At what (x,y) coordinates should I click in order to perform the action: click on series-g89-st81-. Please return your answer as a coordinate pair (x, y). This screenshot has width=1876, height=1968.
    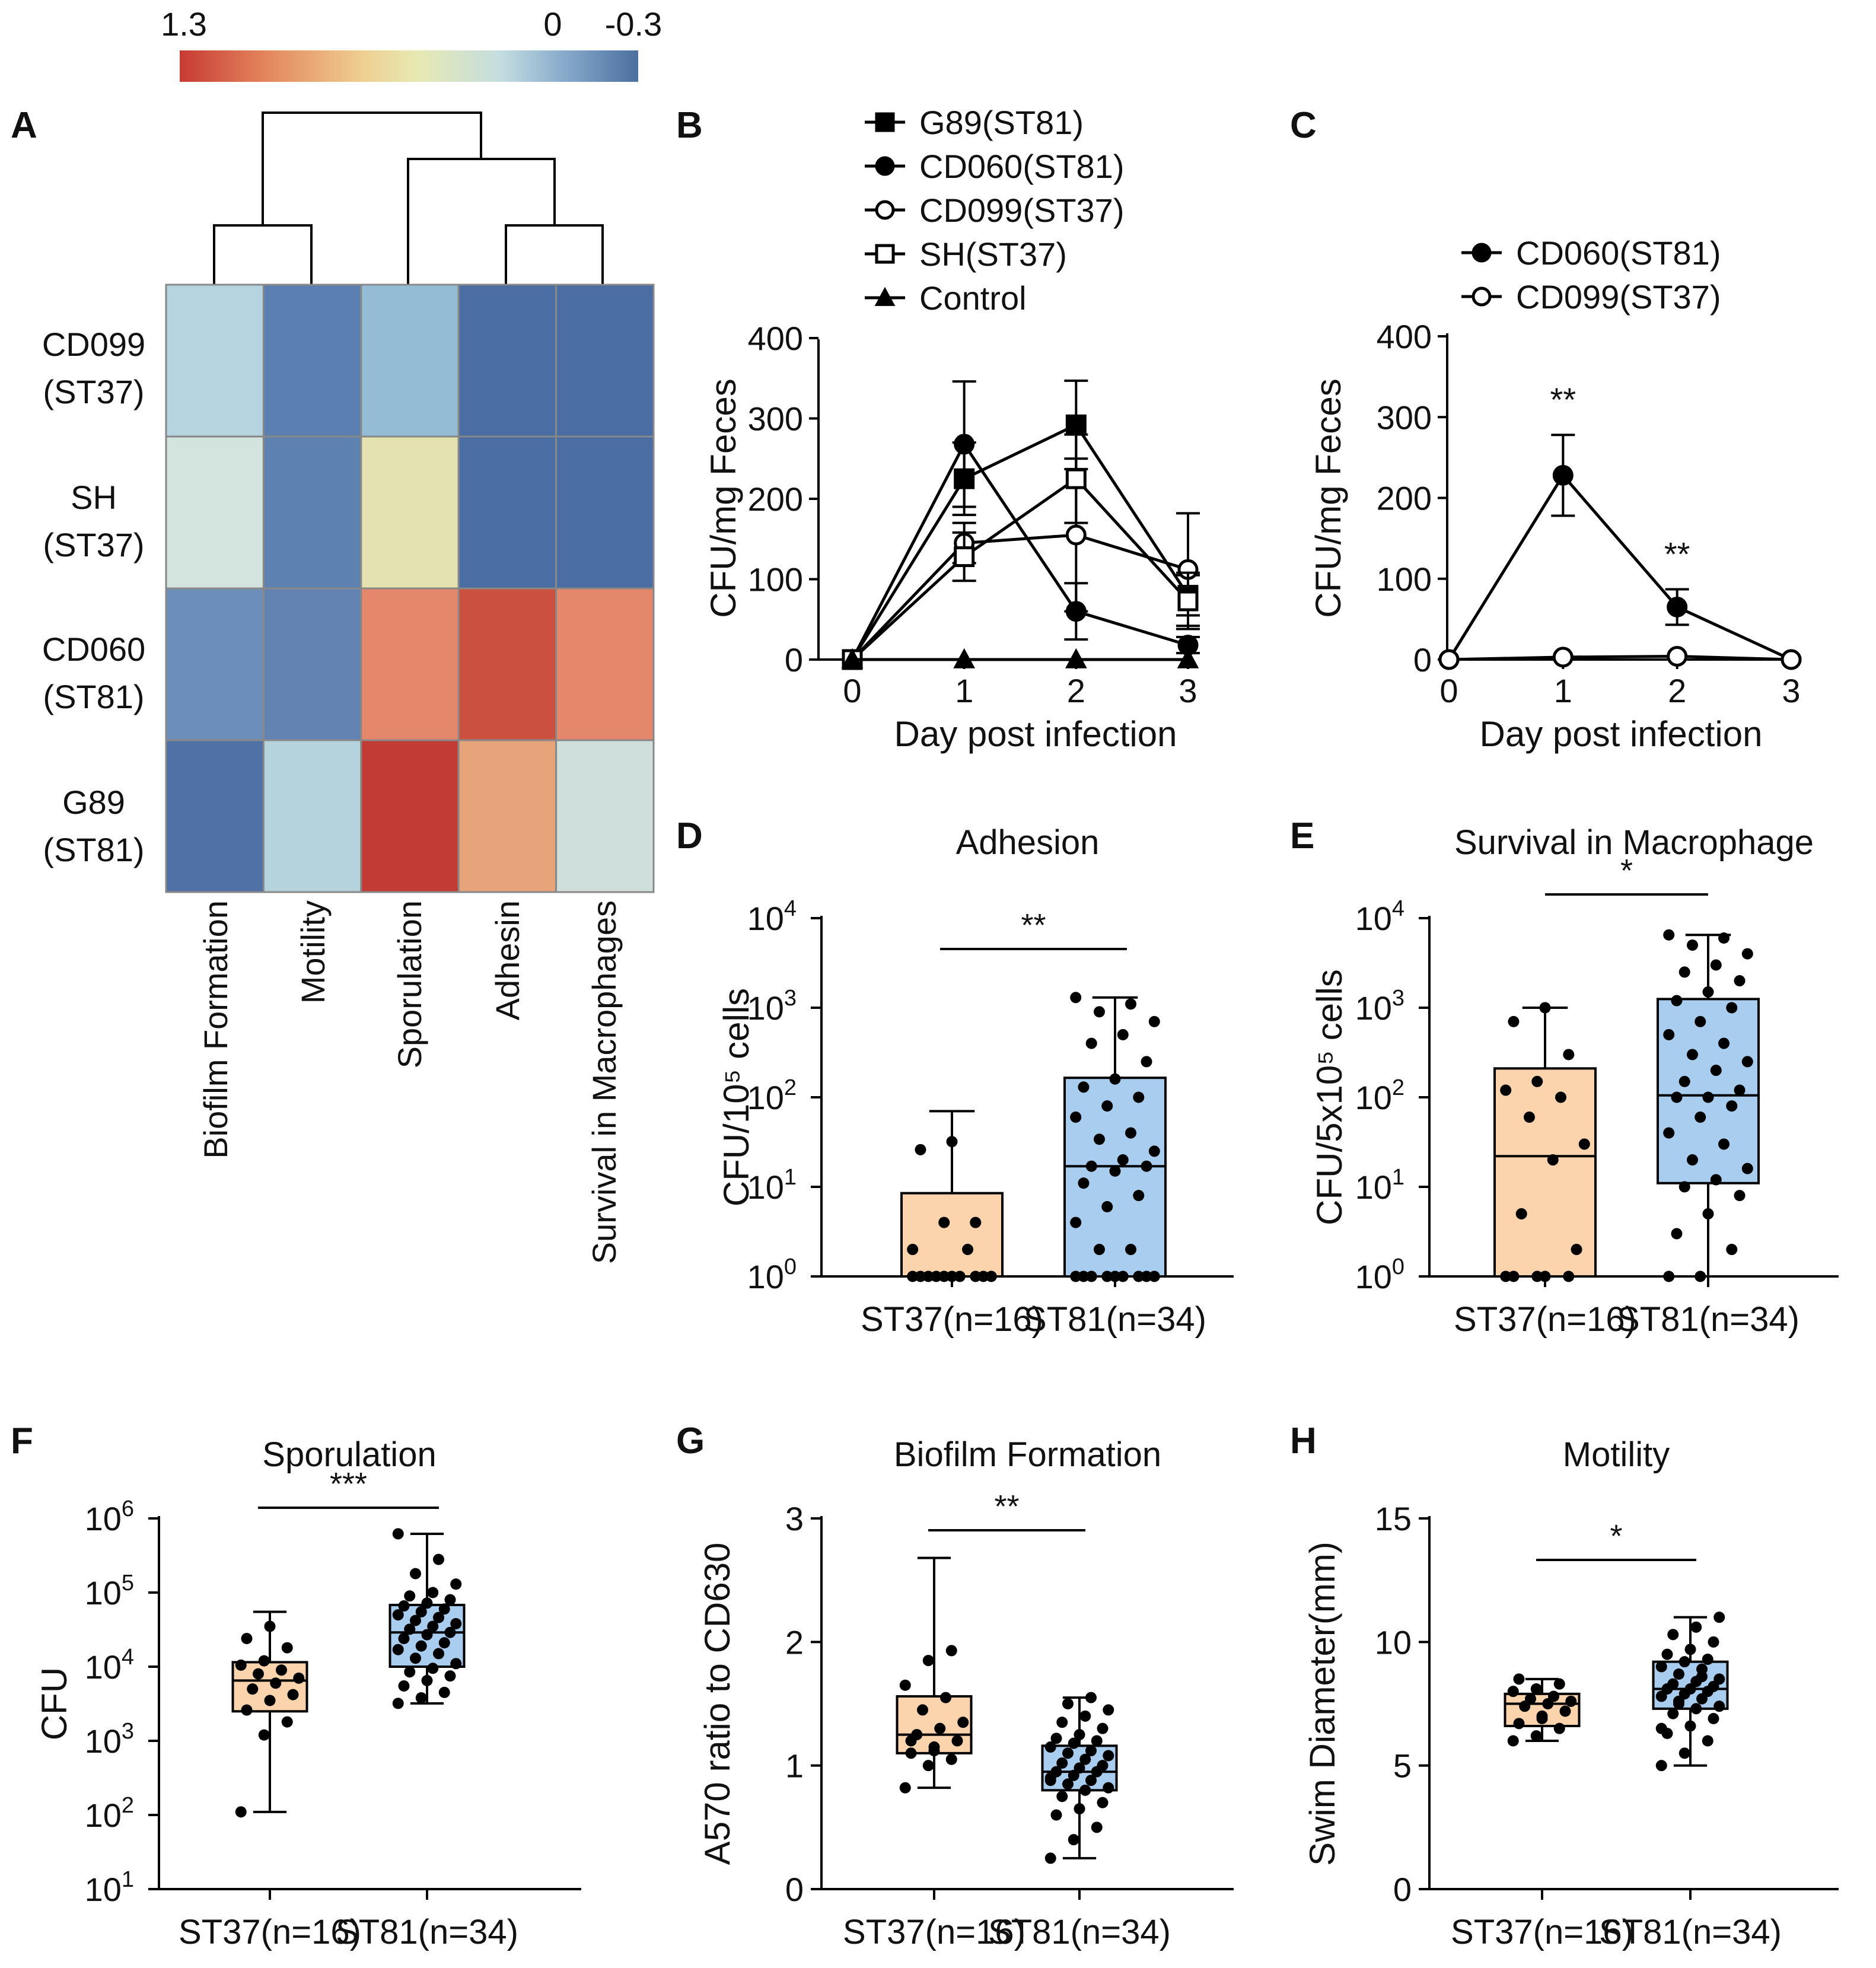
    Looking at the image, I should click on (1021, 524).